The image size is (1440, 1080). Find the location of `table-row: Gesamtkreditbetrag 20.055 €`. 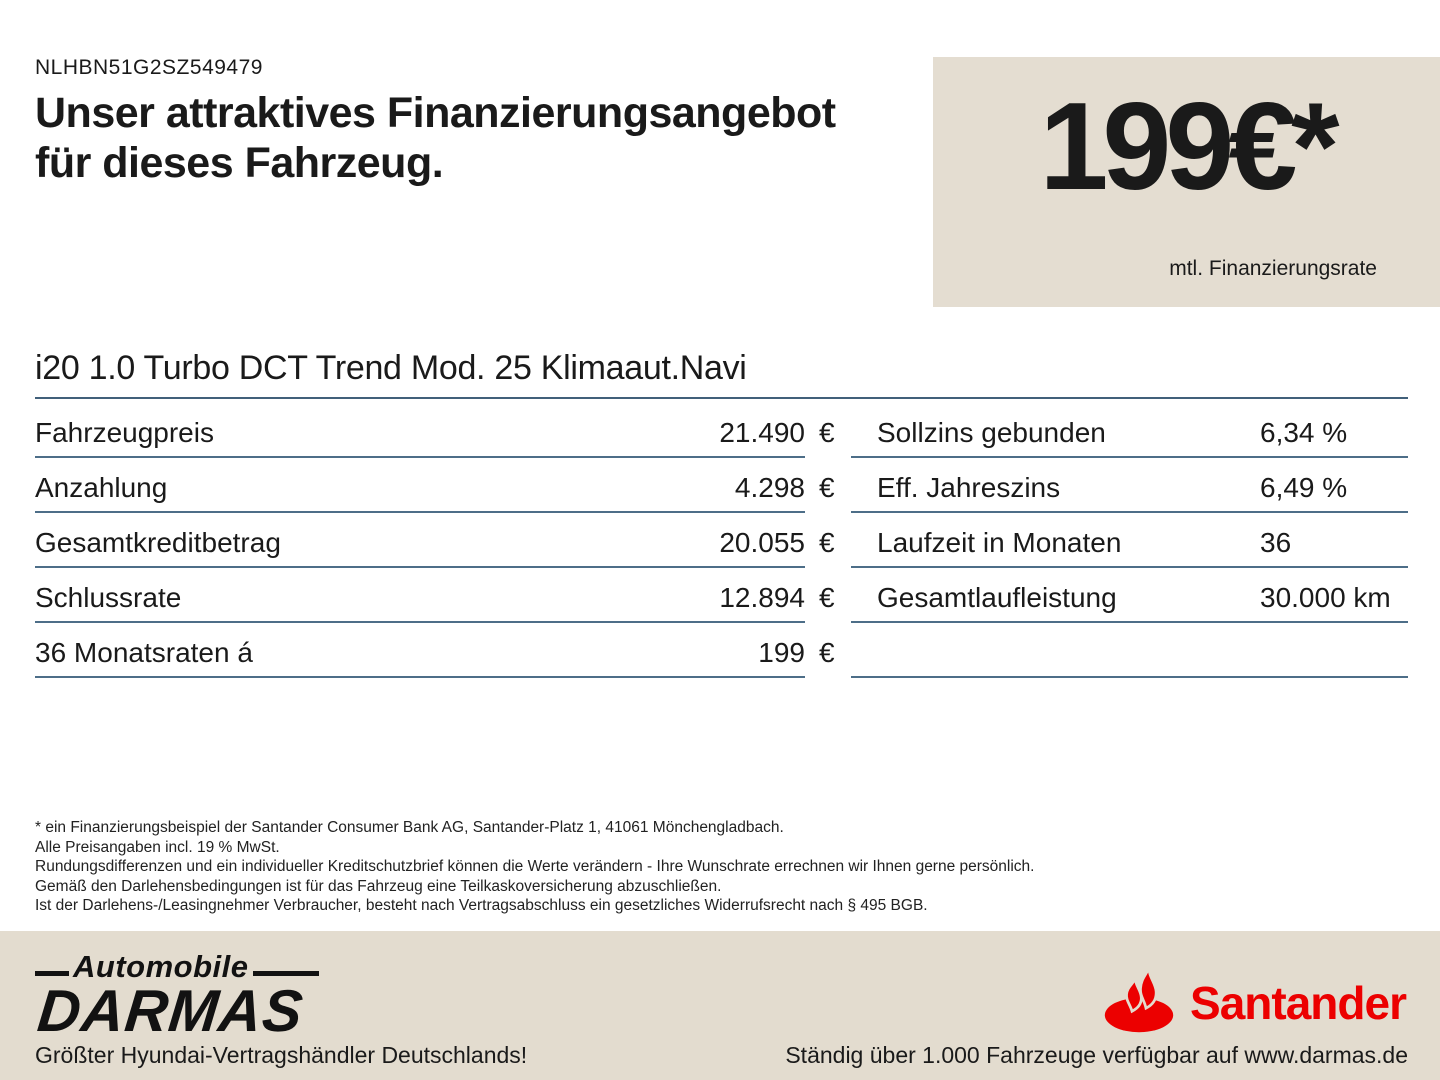

table-row: Gesamtkreditbetrag 20.055 € is located at coordinates (435, 540).